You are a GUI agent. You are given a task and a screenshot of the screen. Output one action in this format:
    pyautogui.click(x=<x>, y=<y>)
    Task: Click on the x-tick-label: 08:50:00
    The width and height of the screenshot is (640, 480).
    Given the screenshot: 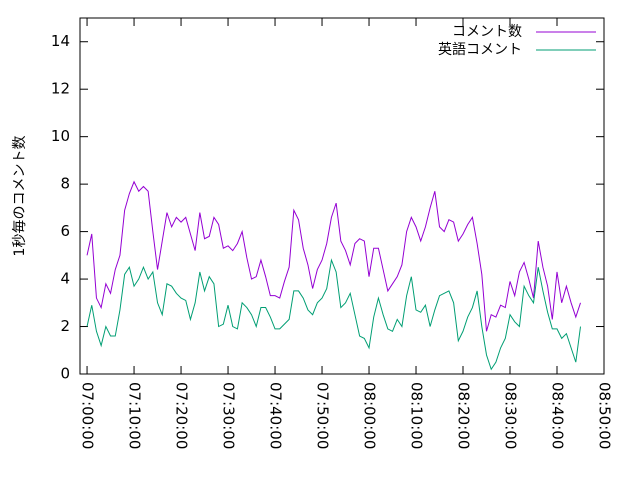 What is the action you would take?
    pyautogui.click(x=605, y=415)
    